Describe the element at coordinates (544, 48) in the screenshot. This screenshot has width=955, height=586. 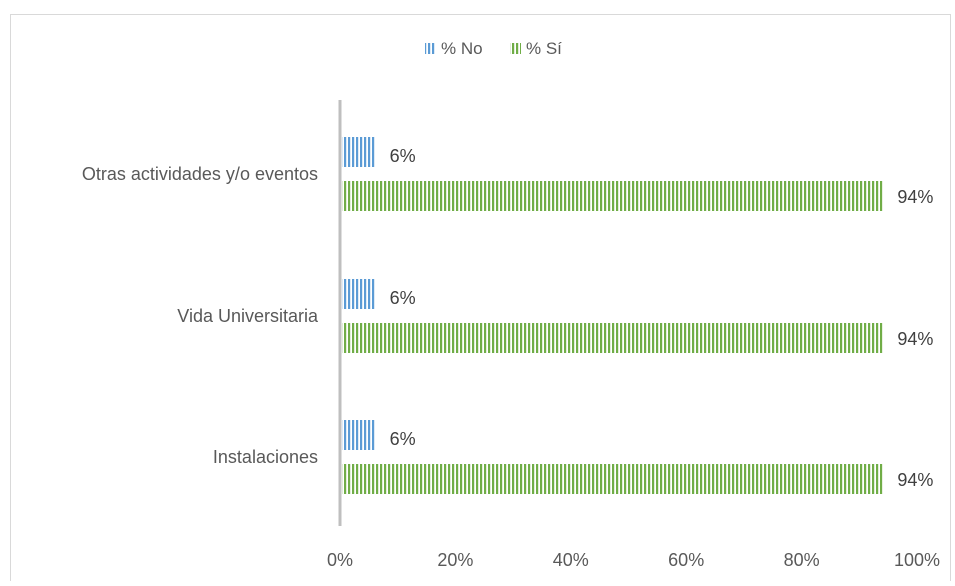
I see `legend-label-si: % Sí` at that location.